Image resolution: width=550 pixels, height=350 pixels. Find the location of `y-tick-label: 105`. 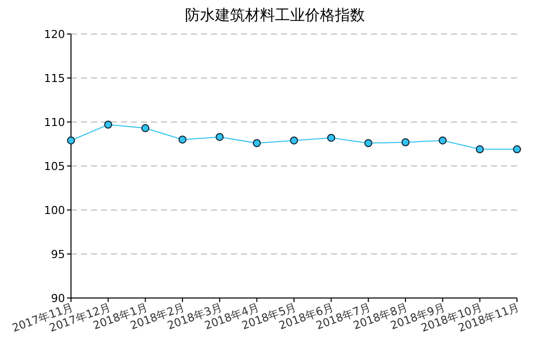

y-tick-label: 105 is located at coordinates (54, 166).